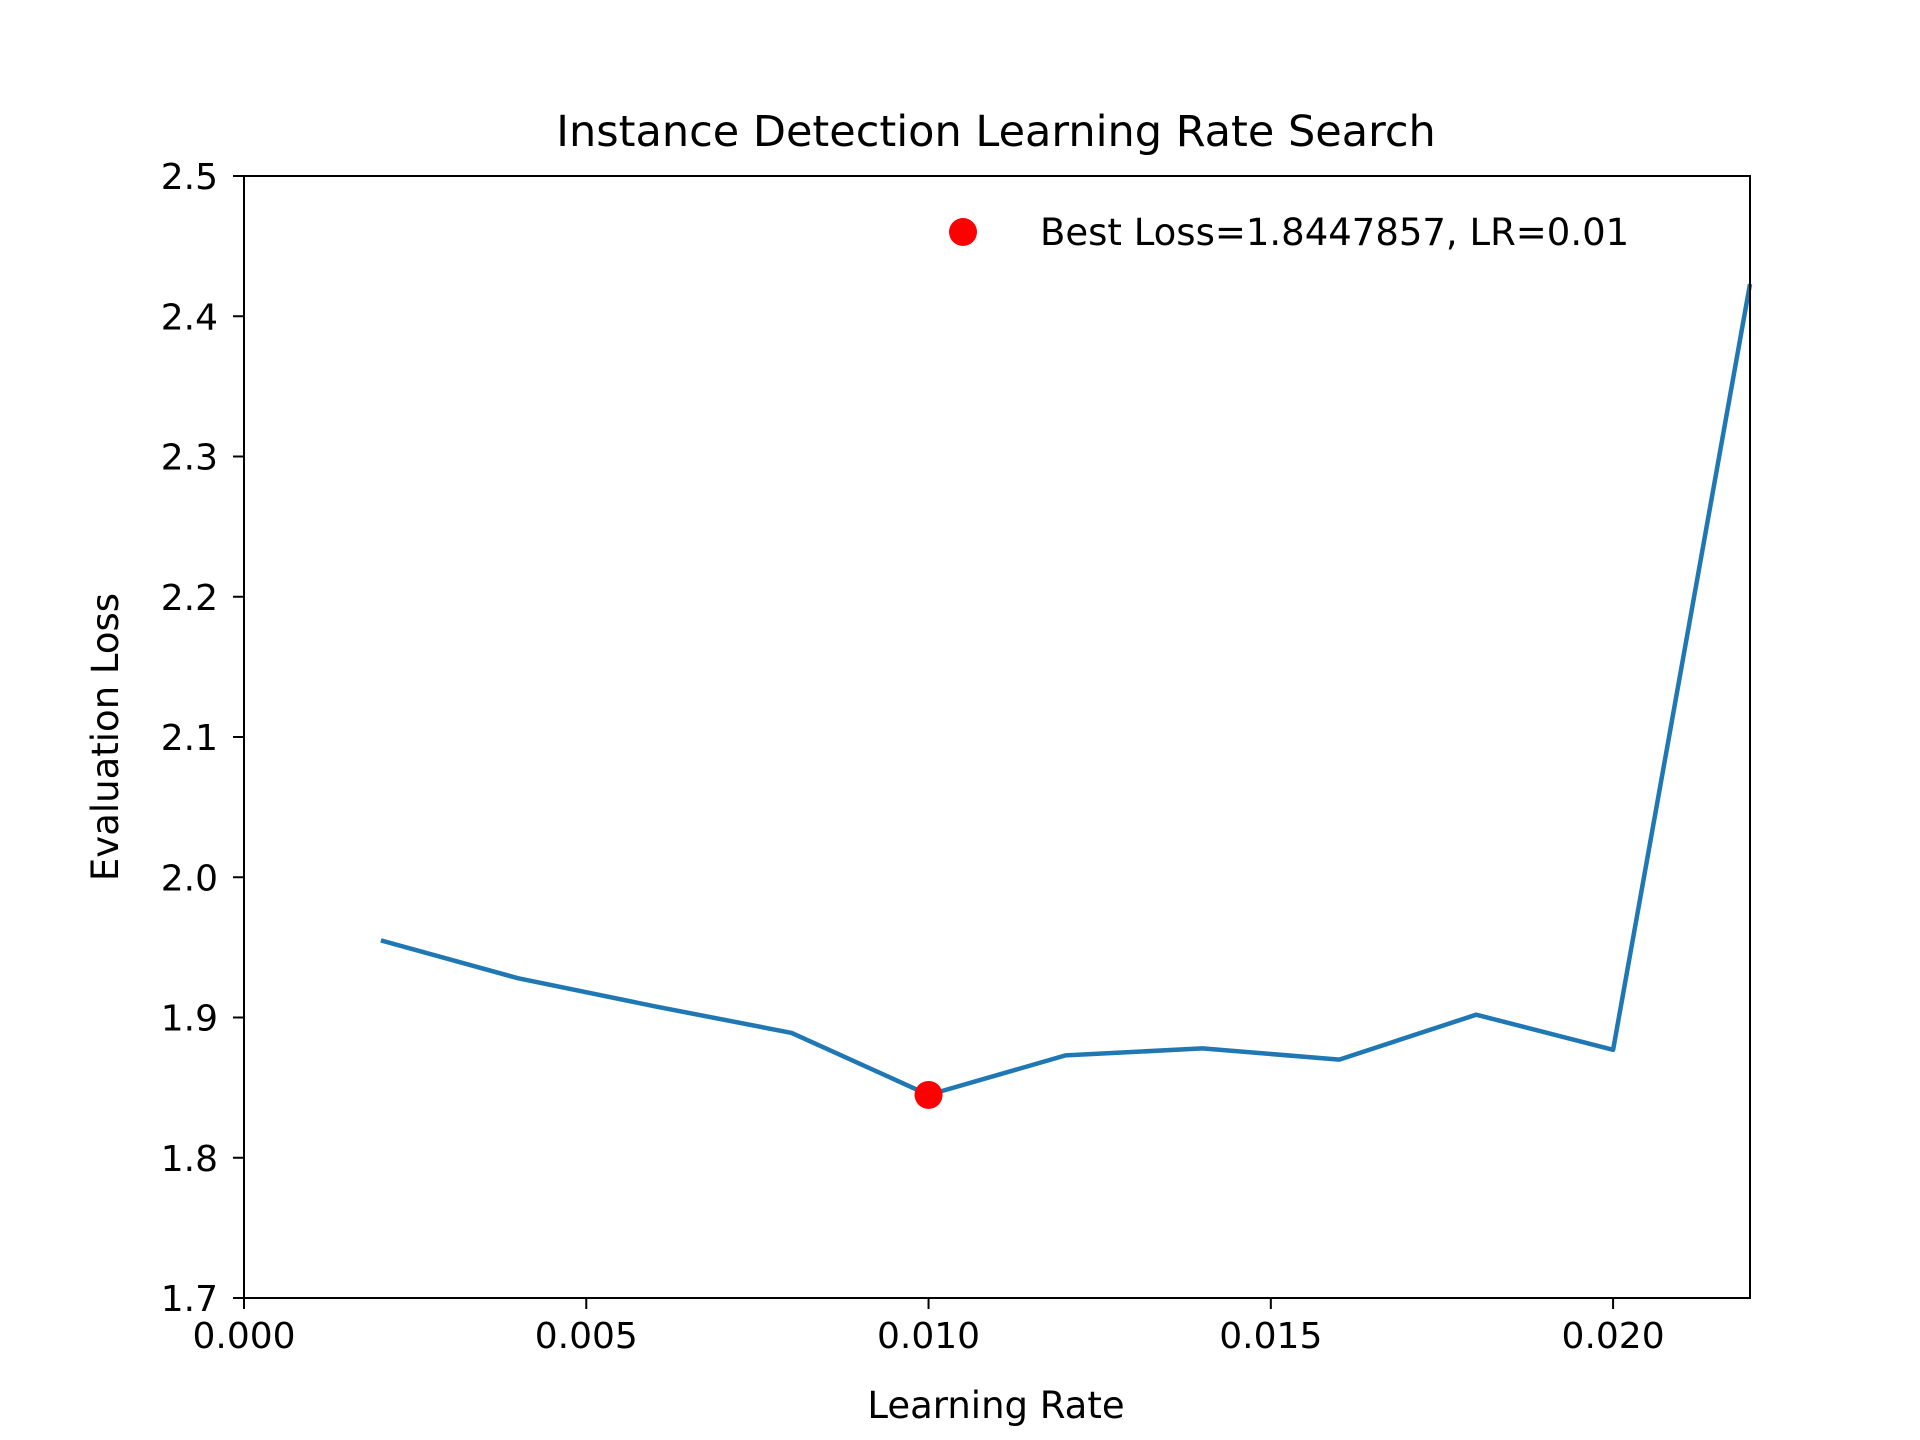 This screenshot has width=1920, height=1440. I want to click on best-point-marker, so click(928, 1094).